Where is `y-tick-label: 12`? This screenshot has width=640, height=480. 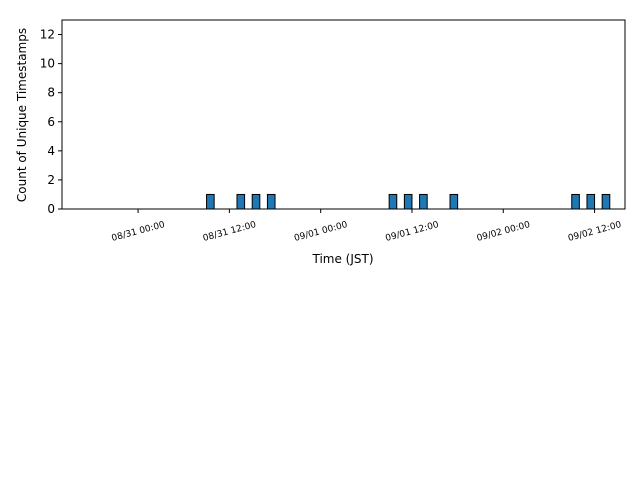
y-tick-label: 12 is located at coordinates (47, 35).